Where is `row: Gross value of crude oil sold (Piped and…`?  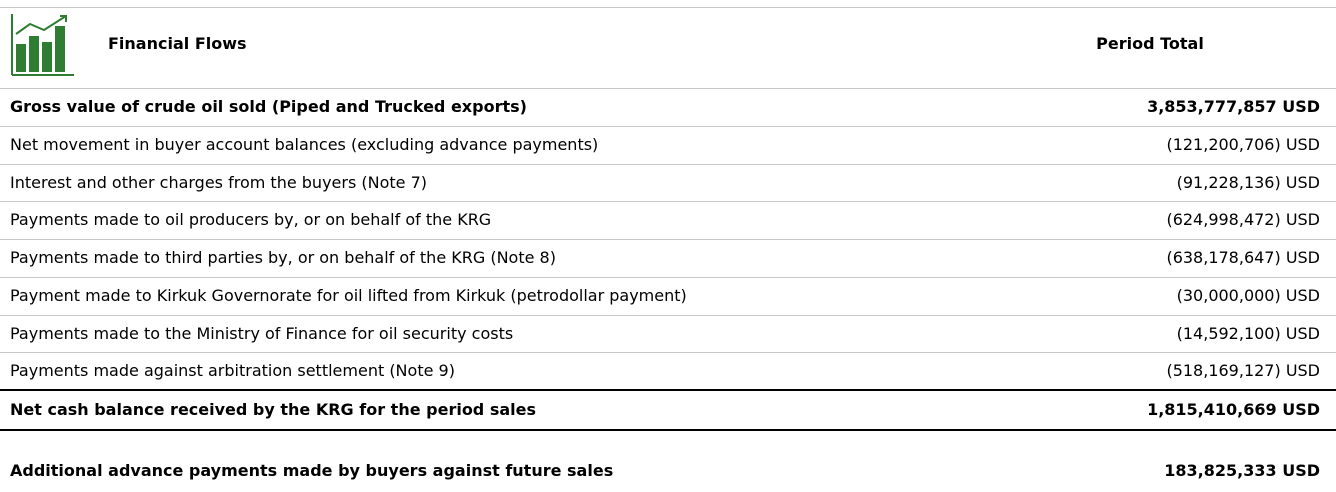
row: Gross value of crude oil sold (Piped and… is located at coordinates (668, 107).